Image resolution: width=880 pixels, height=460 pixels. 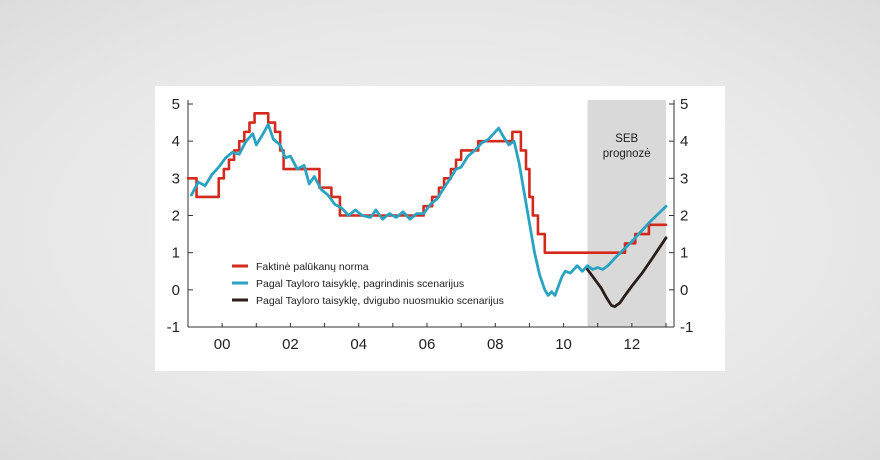 I want to click on y-tick-label-left: -1, so click(x=173, y=327).